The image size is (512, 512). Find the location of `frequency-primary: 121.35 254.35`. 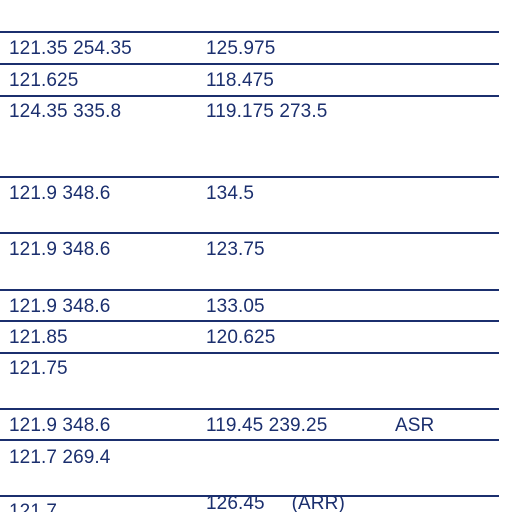

frequency-primary: 121.35 254.35 is located at coordinates (70, 48).